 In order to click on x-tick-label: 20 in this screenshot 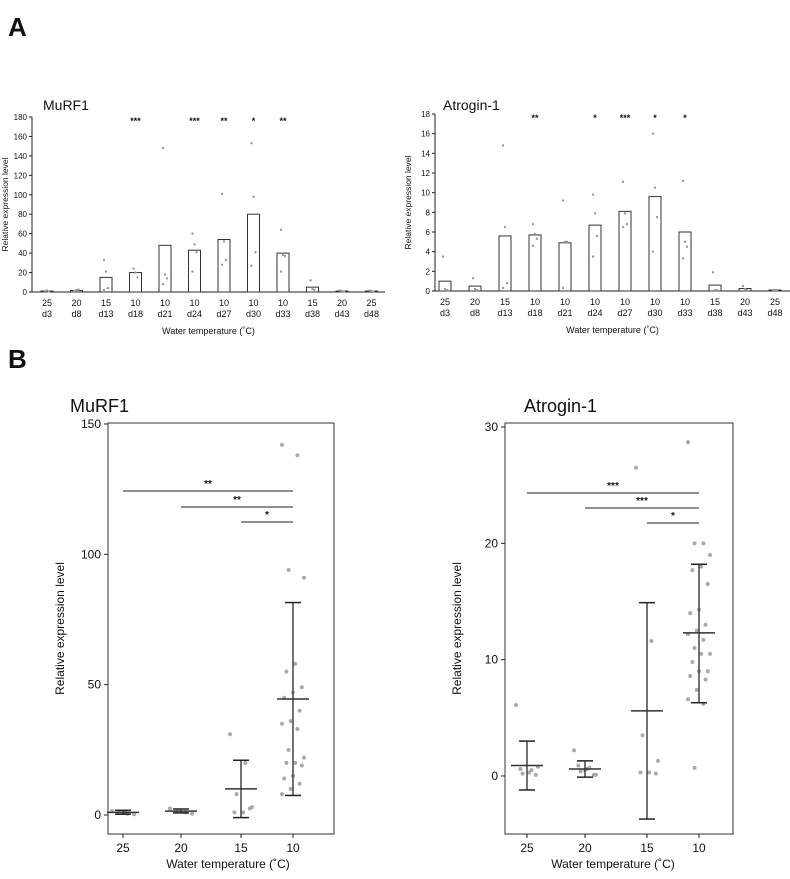, I will do `click(585, 848)`.